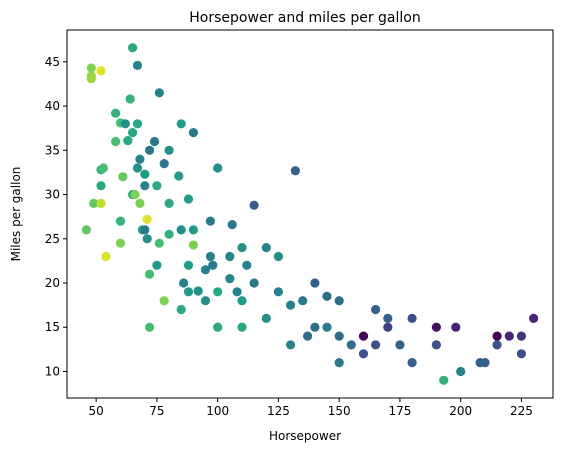 The height and width of the screenshot is (453, 563). I want to click on y-tick-label: 15, so click(52, 327).